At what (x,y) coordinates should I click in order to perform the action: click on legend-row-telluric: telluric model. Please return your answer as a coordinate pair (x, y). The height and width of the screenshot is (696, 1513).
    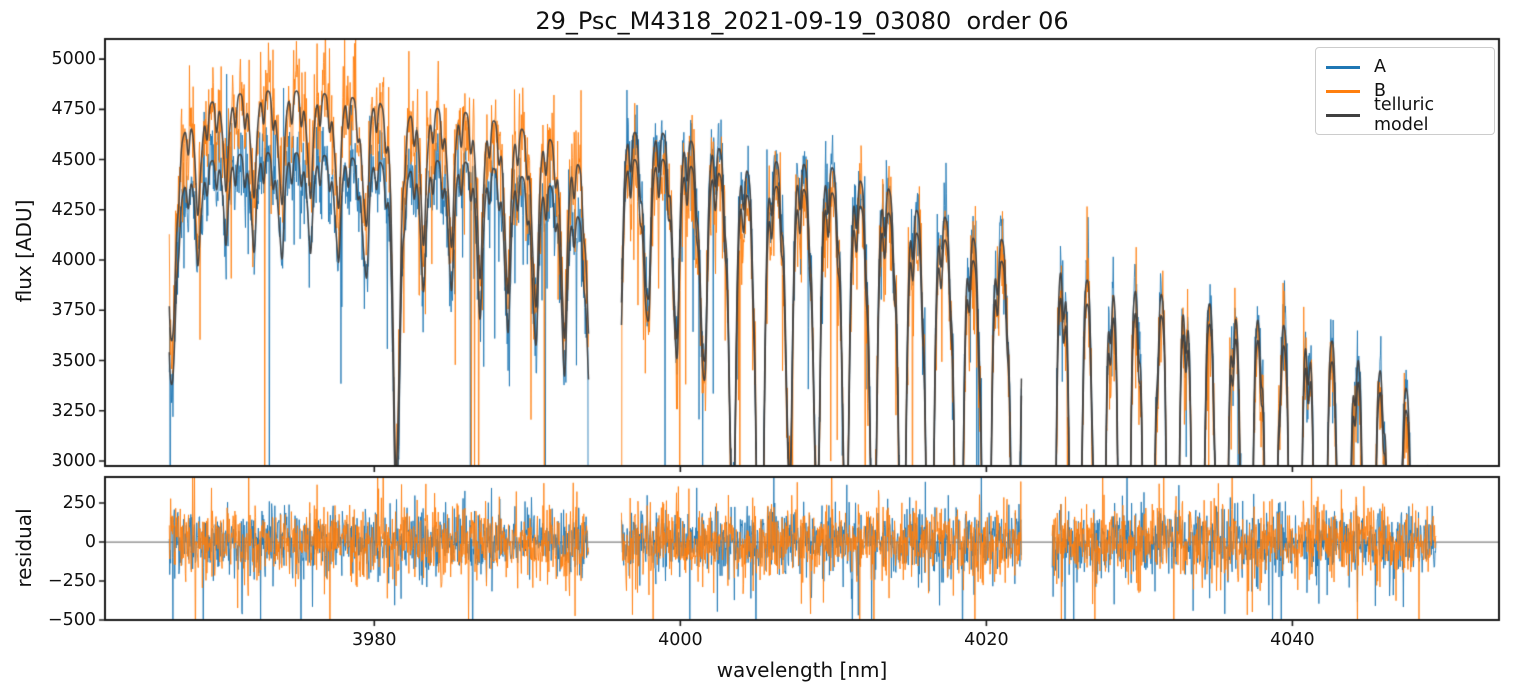
    Looking at the image, I should click on (1405, 115).